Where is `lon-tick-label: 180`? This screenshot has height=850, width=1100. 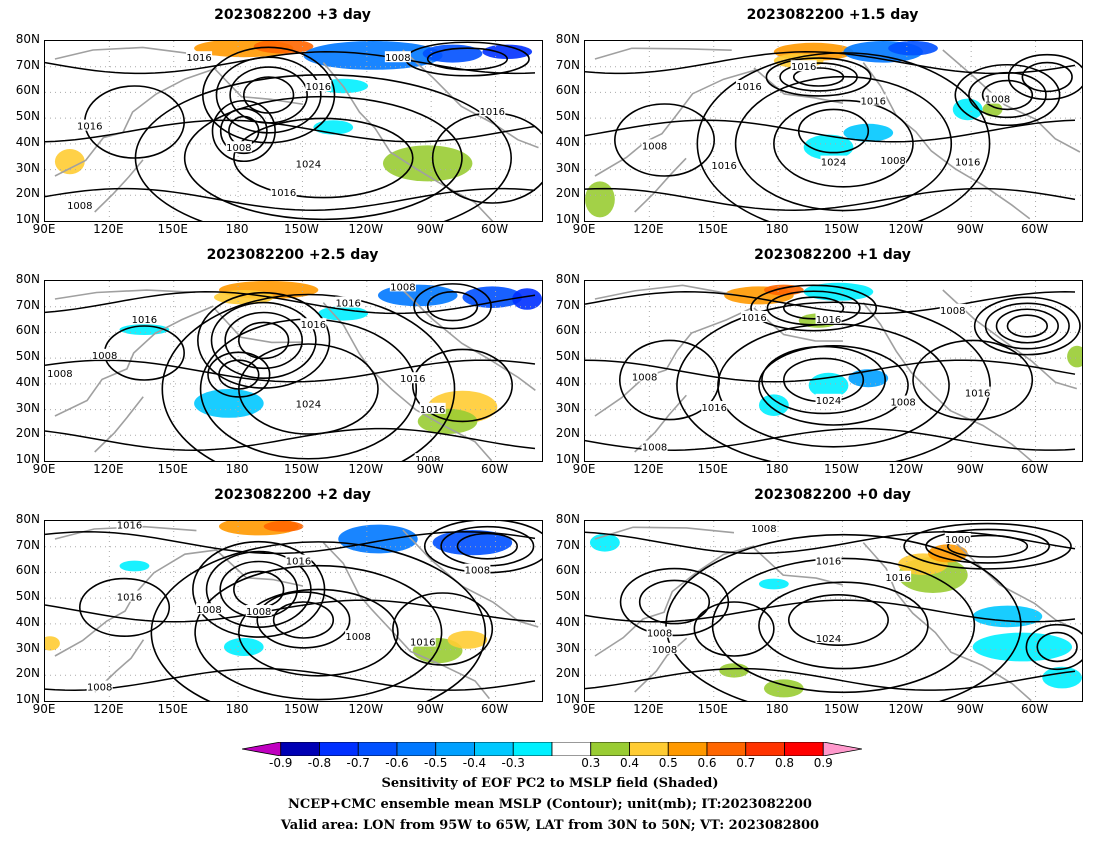
lon-tick-label: 180 is located at coordinates (237, 709).